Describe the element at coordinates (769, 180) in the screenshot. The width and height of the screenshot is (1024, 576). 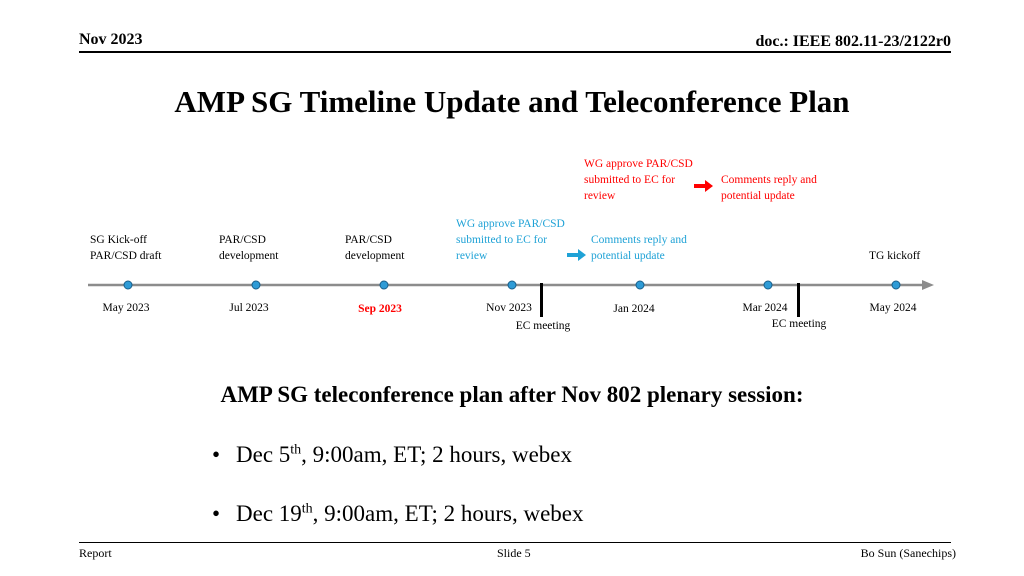
I see `red-reply-line-1: Comments reply and` at that location.